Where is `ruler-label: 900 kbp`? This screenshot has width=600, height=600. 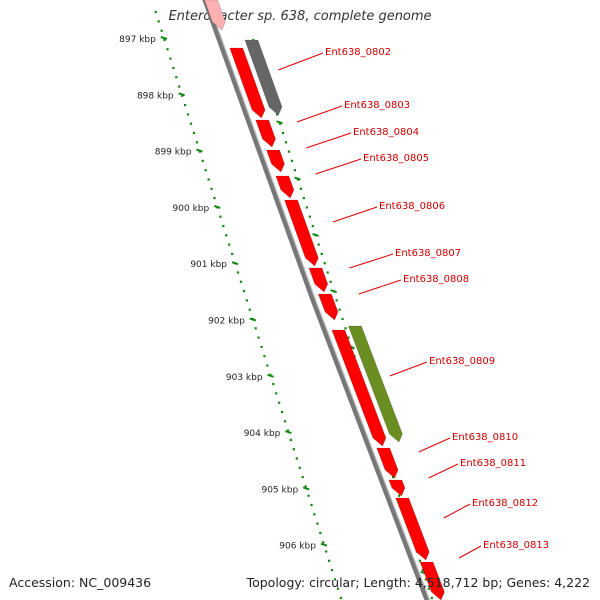
ruler-label: 900 kbp is located at coordinates (191, 209).